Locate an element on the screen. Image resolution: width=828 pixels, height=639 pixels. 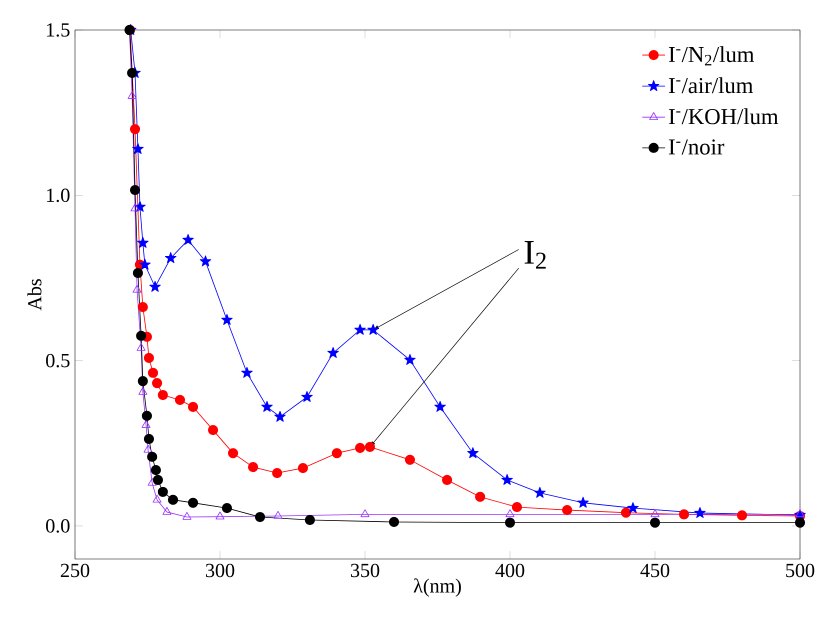
x-tick-label: 350 is located at coordinates (365, 571).